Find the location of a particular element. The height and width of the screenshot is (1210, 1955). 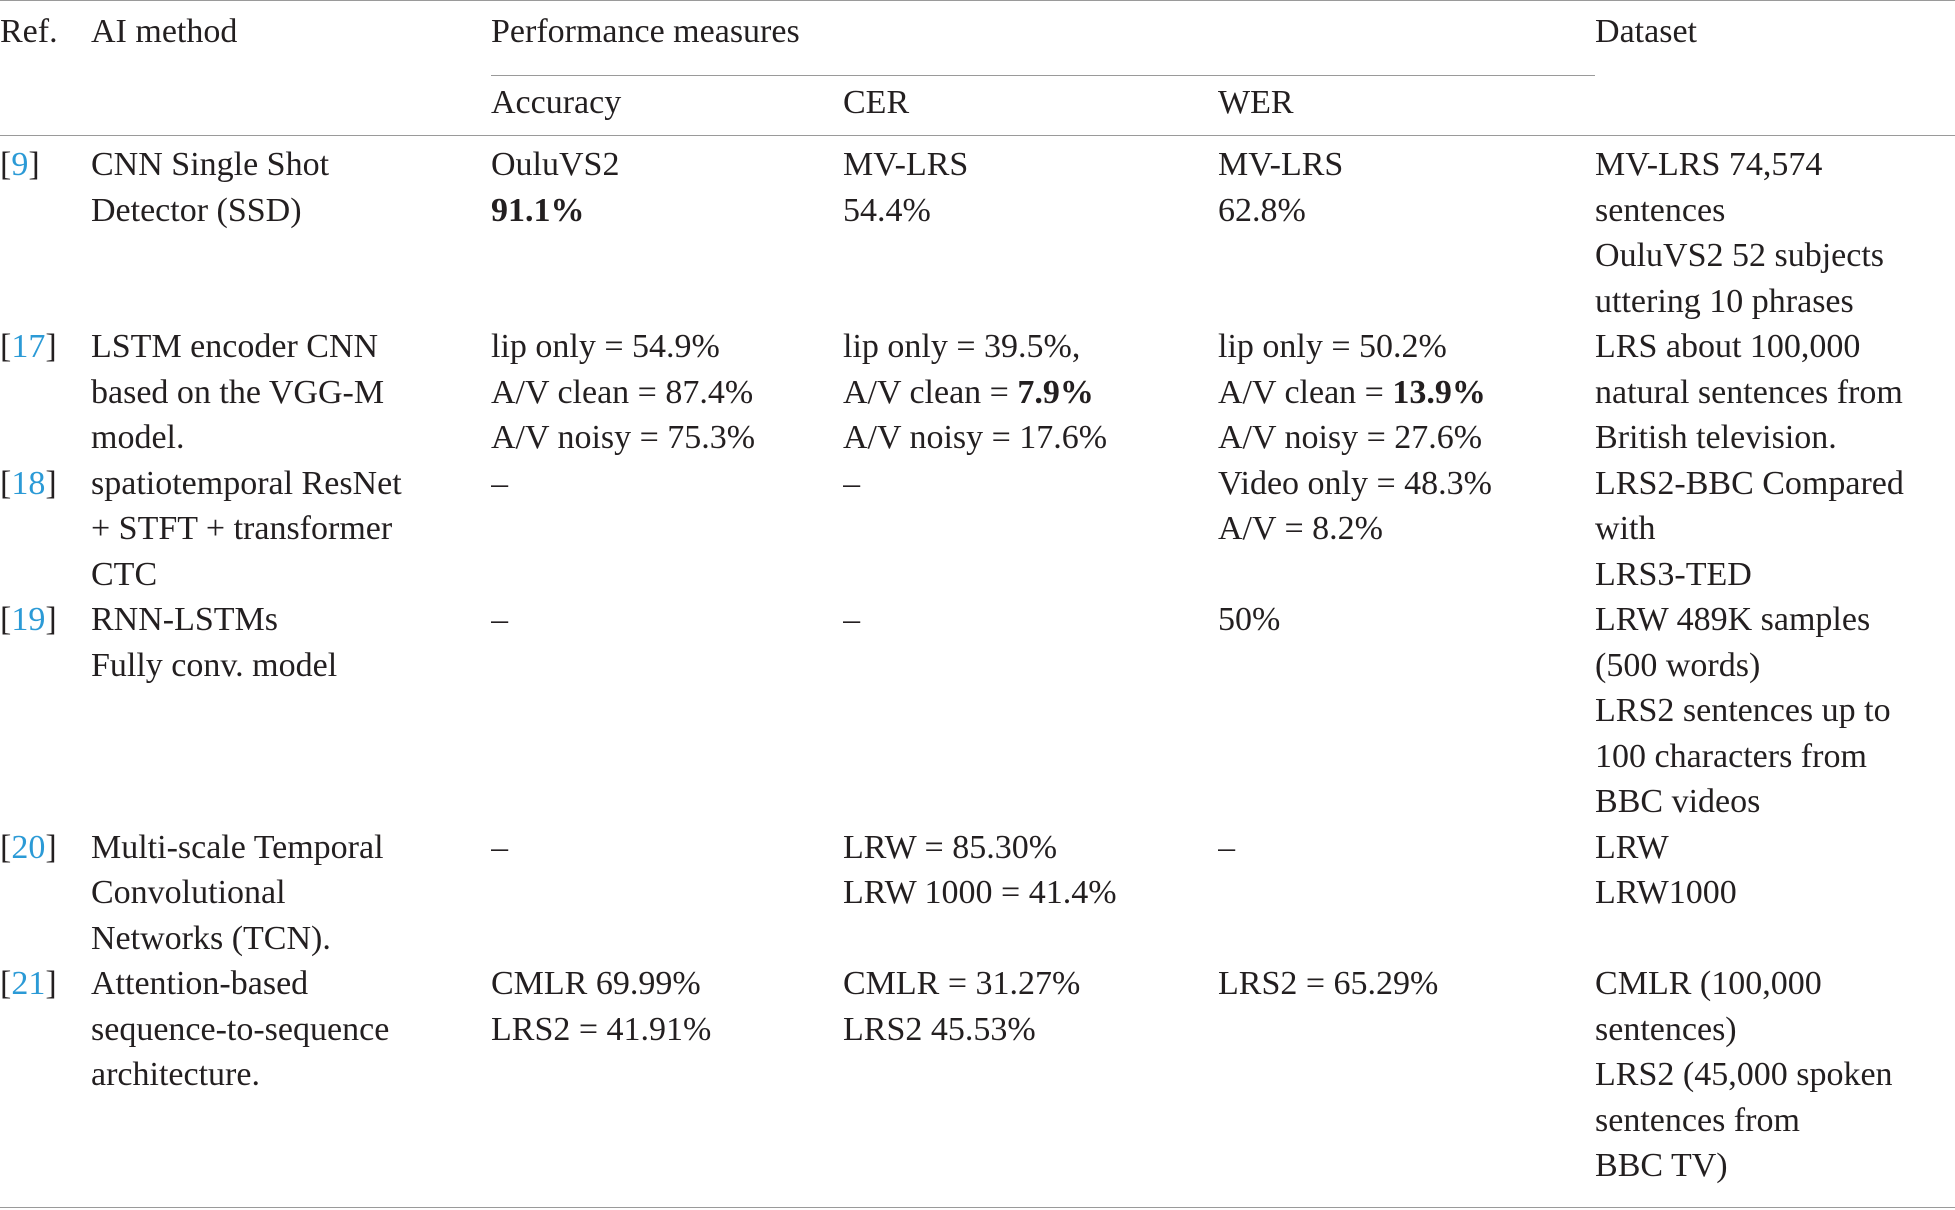

text-run: CMLR = 31.27% is located at coordinates (962, 983).